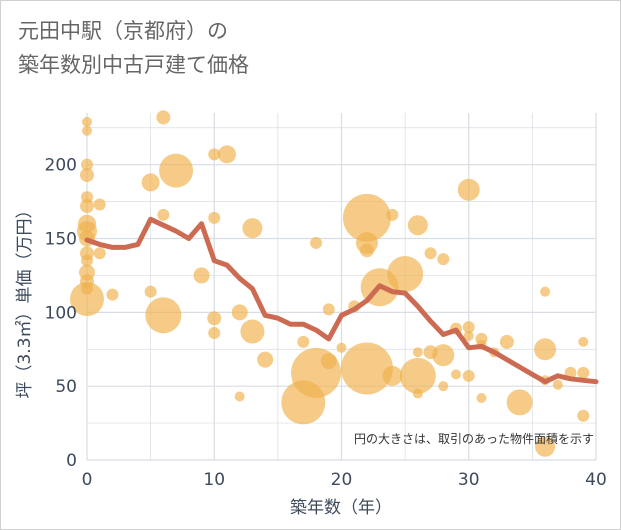 The height and width of the screenshot is (530, 621). What do you see at coordinates (341, 508) in the screenshot?
I see `x-axis-label: 築年数（年）` at bounding box center [341, 508].